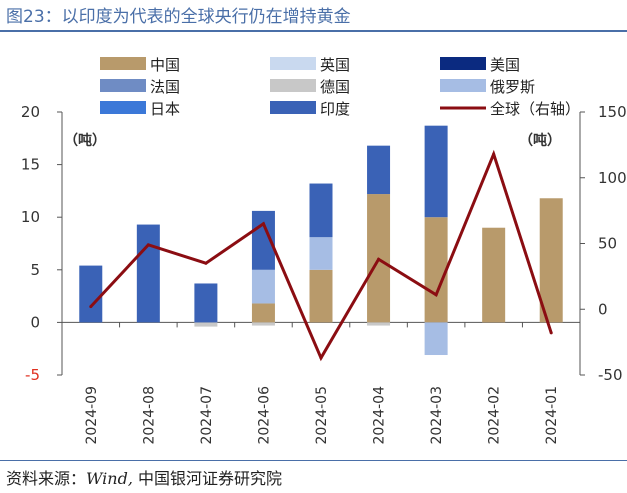 This screenshot has width=627, height=493. I want to click on x-tick-label: 2024-03, so click(437, 415).